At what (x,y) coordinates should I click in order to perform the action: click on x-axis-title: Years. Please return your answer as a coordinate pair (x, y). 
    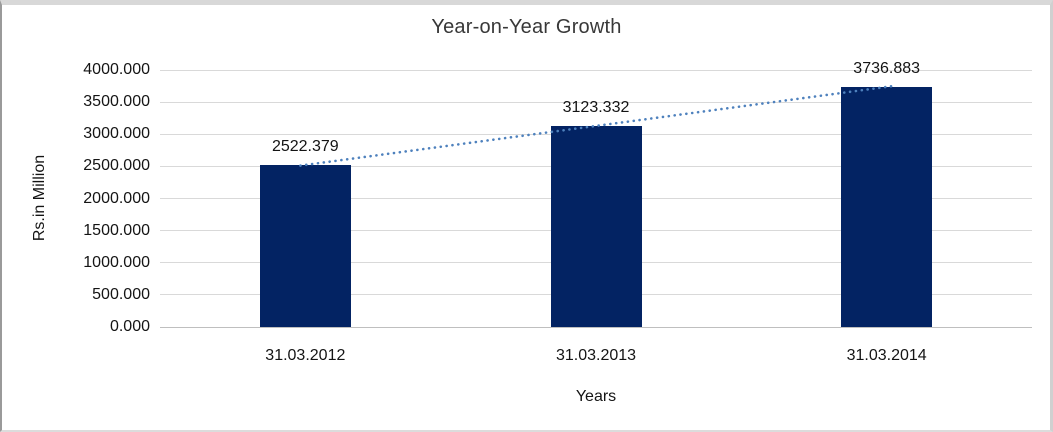
    Looking at the image, I should click on (596, 396).